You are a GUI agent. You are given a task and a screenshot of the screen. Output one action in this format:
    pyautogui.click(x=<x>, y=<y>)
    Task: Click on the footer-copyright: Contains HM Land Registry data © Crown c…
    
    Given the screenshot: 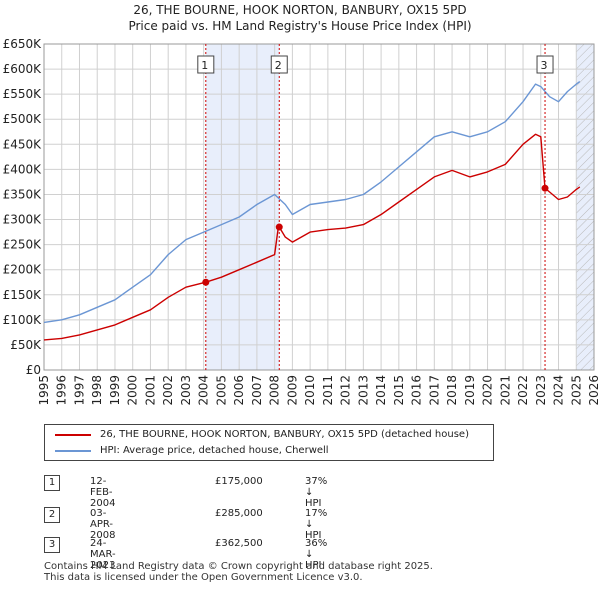 What is the action you would take?
    pyautogui.click(x=238, y=566)
    